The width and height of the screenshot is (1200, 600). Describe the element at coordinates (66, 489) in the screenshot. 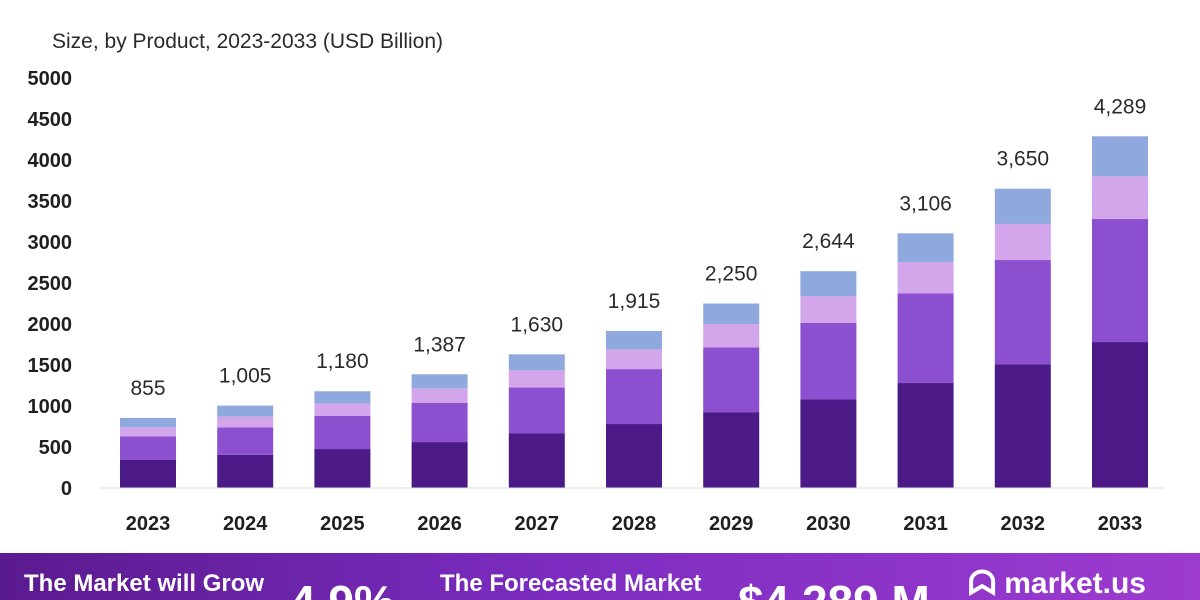

I see `y-tick-label: 0` at that location.